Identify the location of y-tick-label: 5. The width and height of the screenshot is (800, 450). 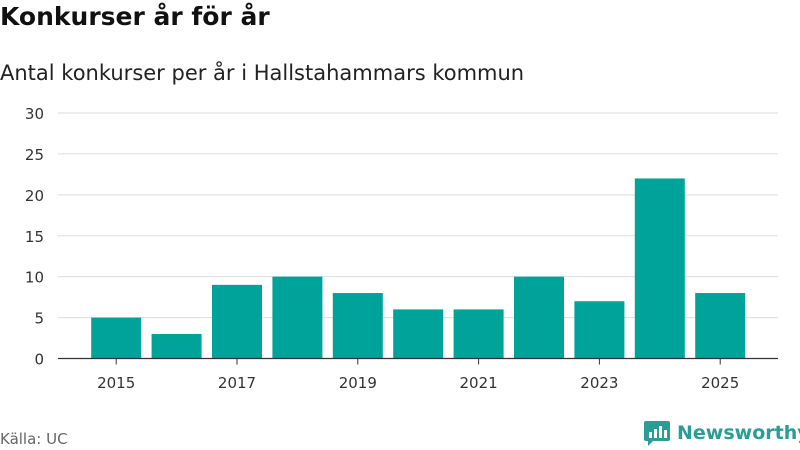
(39, 319).